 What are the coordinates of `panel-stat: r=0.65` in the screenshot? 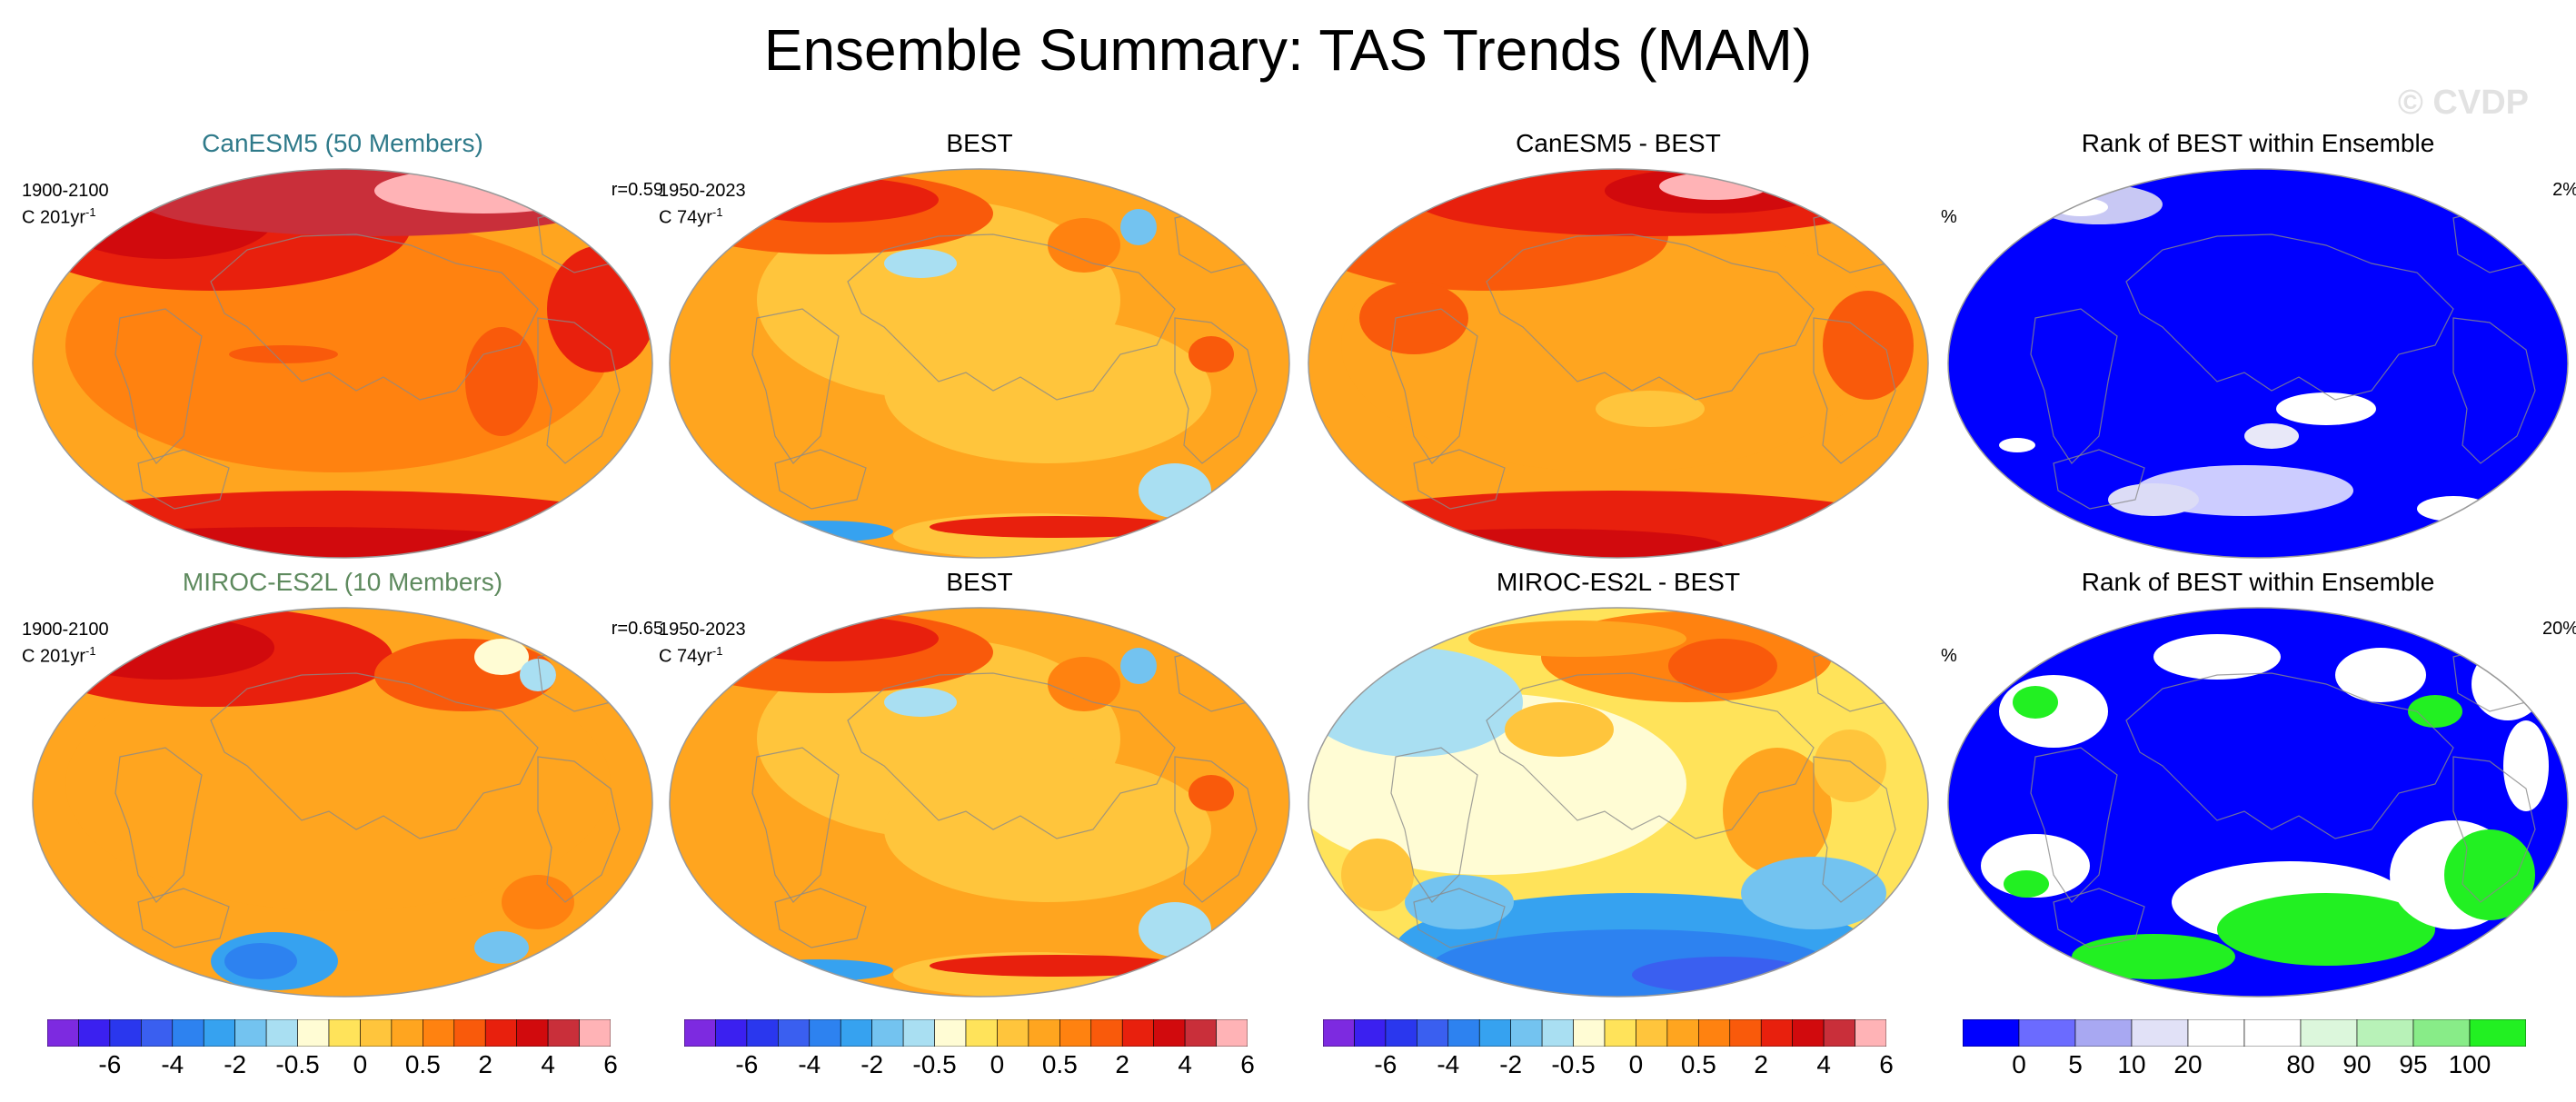 It's located at (637, 629).